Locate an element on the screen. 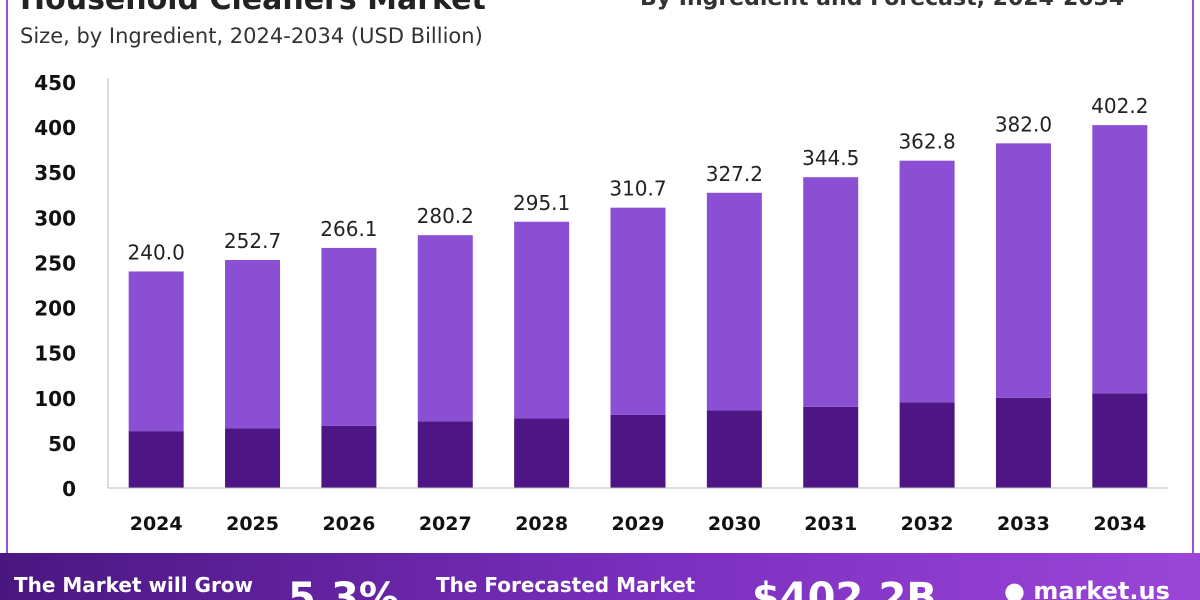 The height and width of the screenshot is (600, 1200). y-tick-label: 400 is located at coordinates (55, 128).